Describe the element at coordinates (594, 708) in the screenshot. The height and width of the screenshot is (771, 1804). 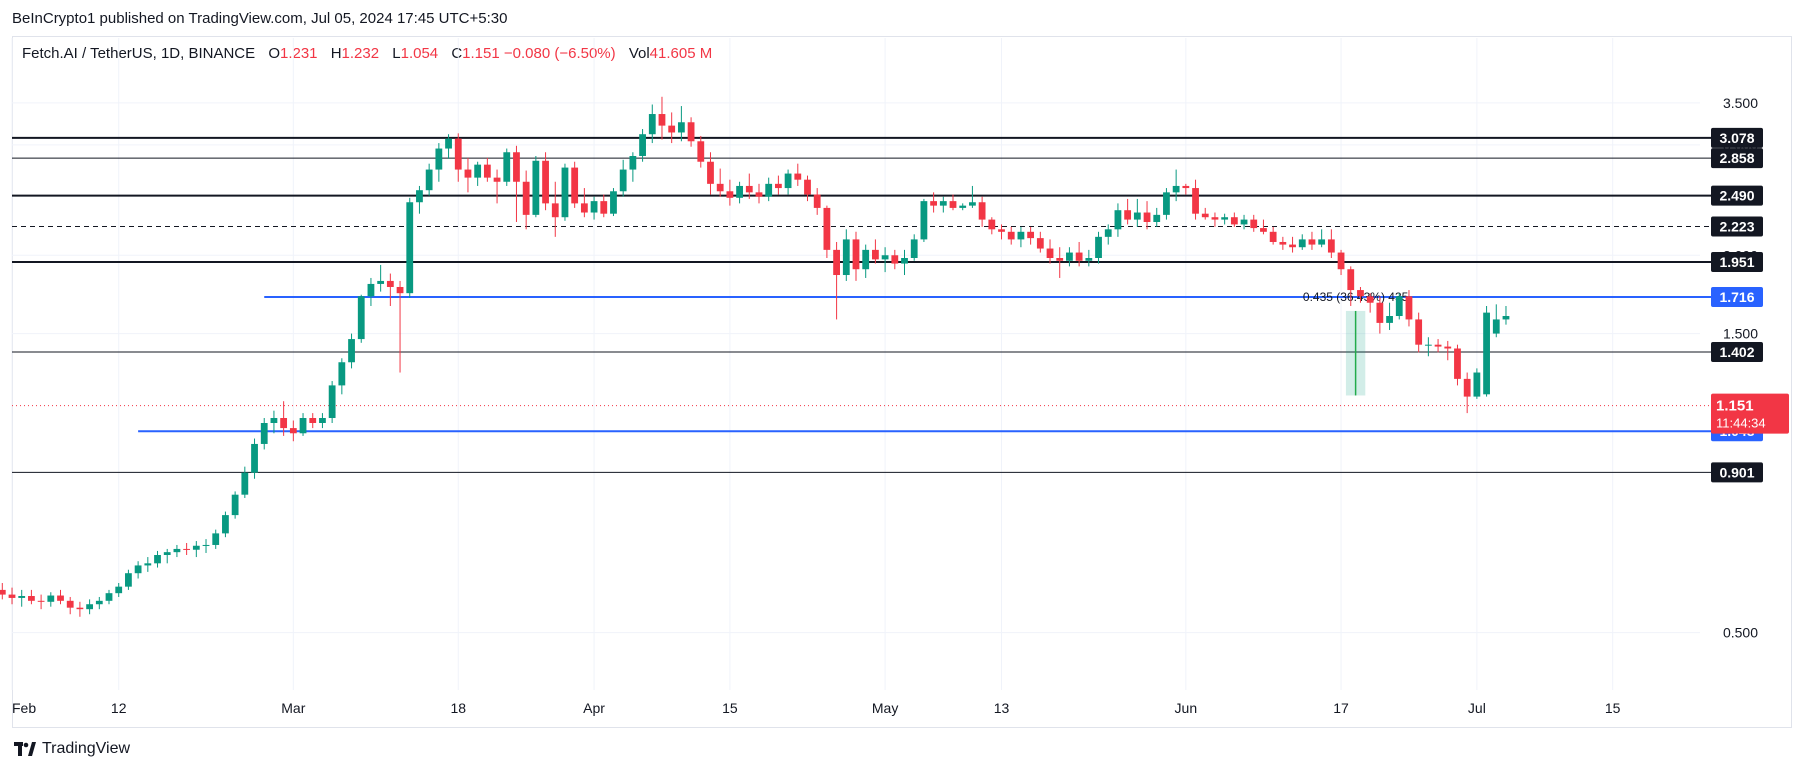
I see `time-tick-label: Apr` at that location.